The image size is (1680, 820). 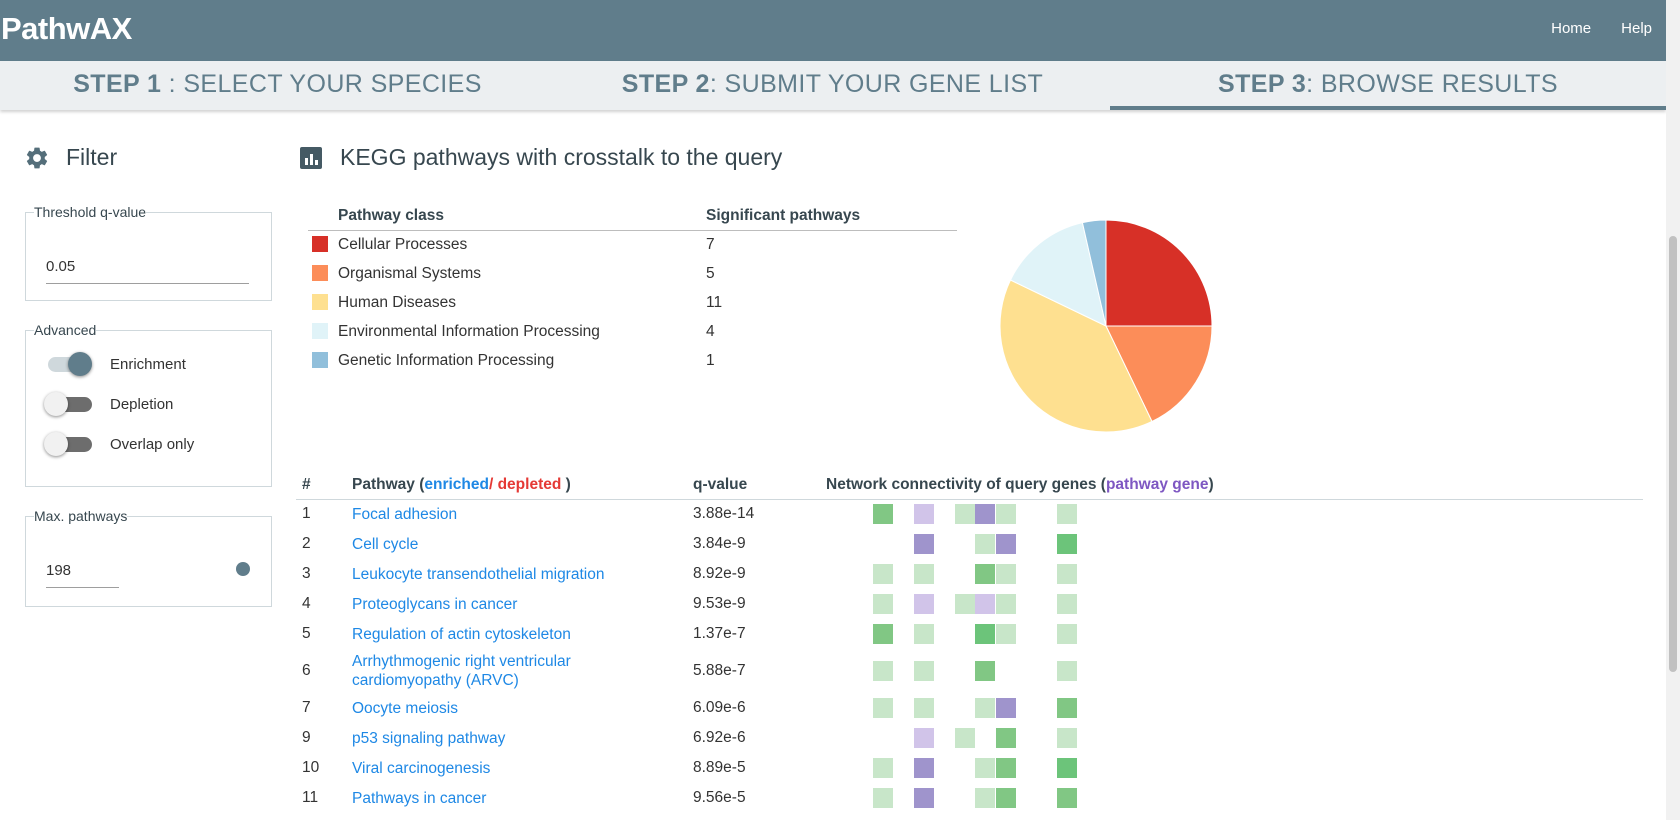 I want to click on pie-slice-cellular-processes, so click(x=1159, y=273).